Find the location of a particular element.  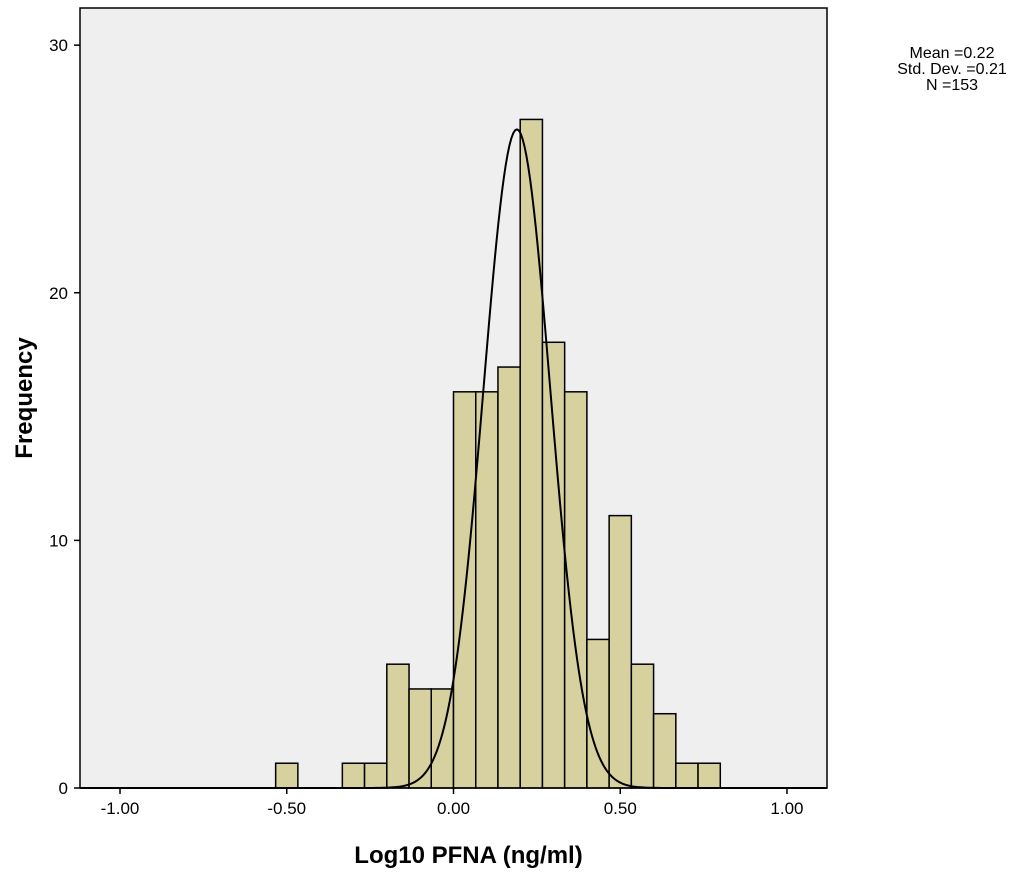

x-tick-label: 0.00 is located at coordinates (453, 808).